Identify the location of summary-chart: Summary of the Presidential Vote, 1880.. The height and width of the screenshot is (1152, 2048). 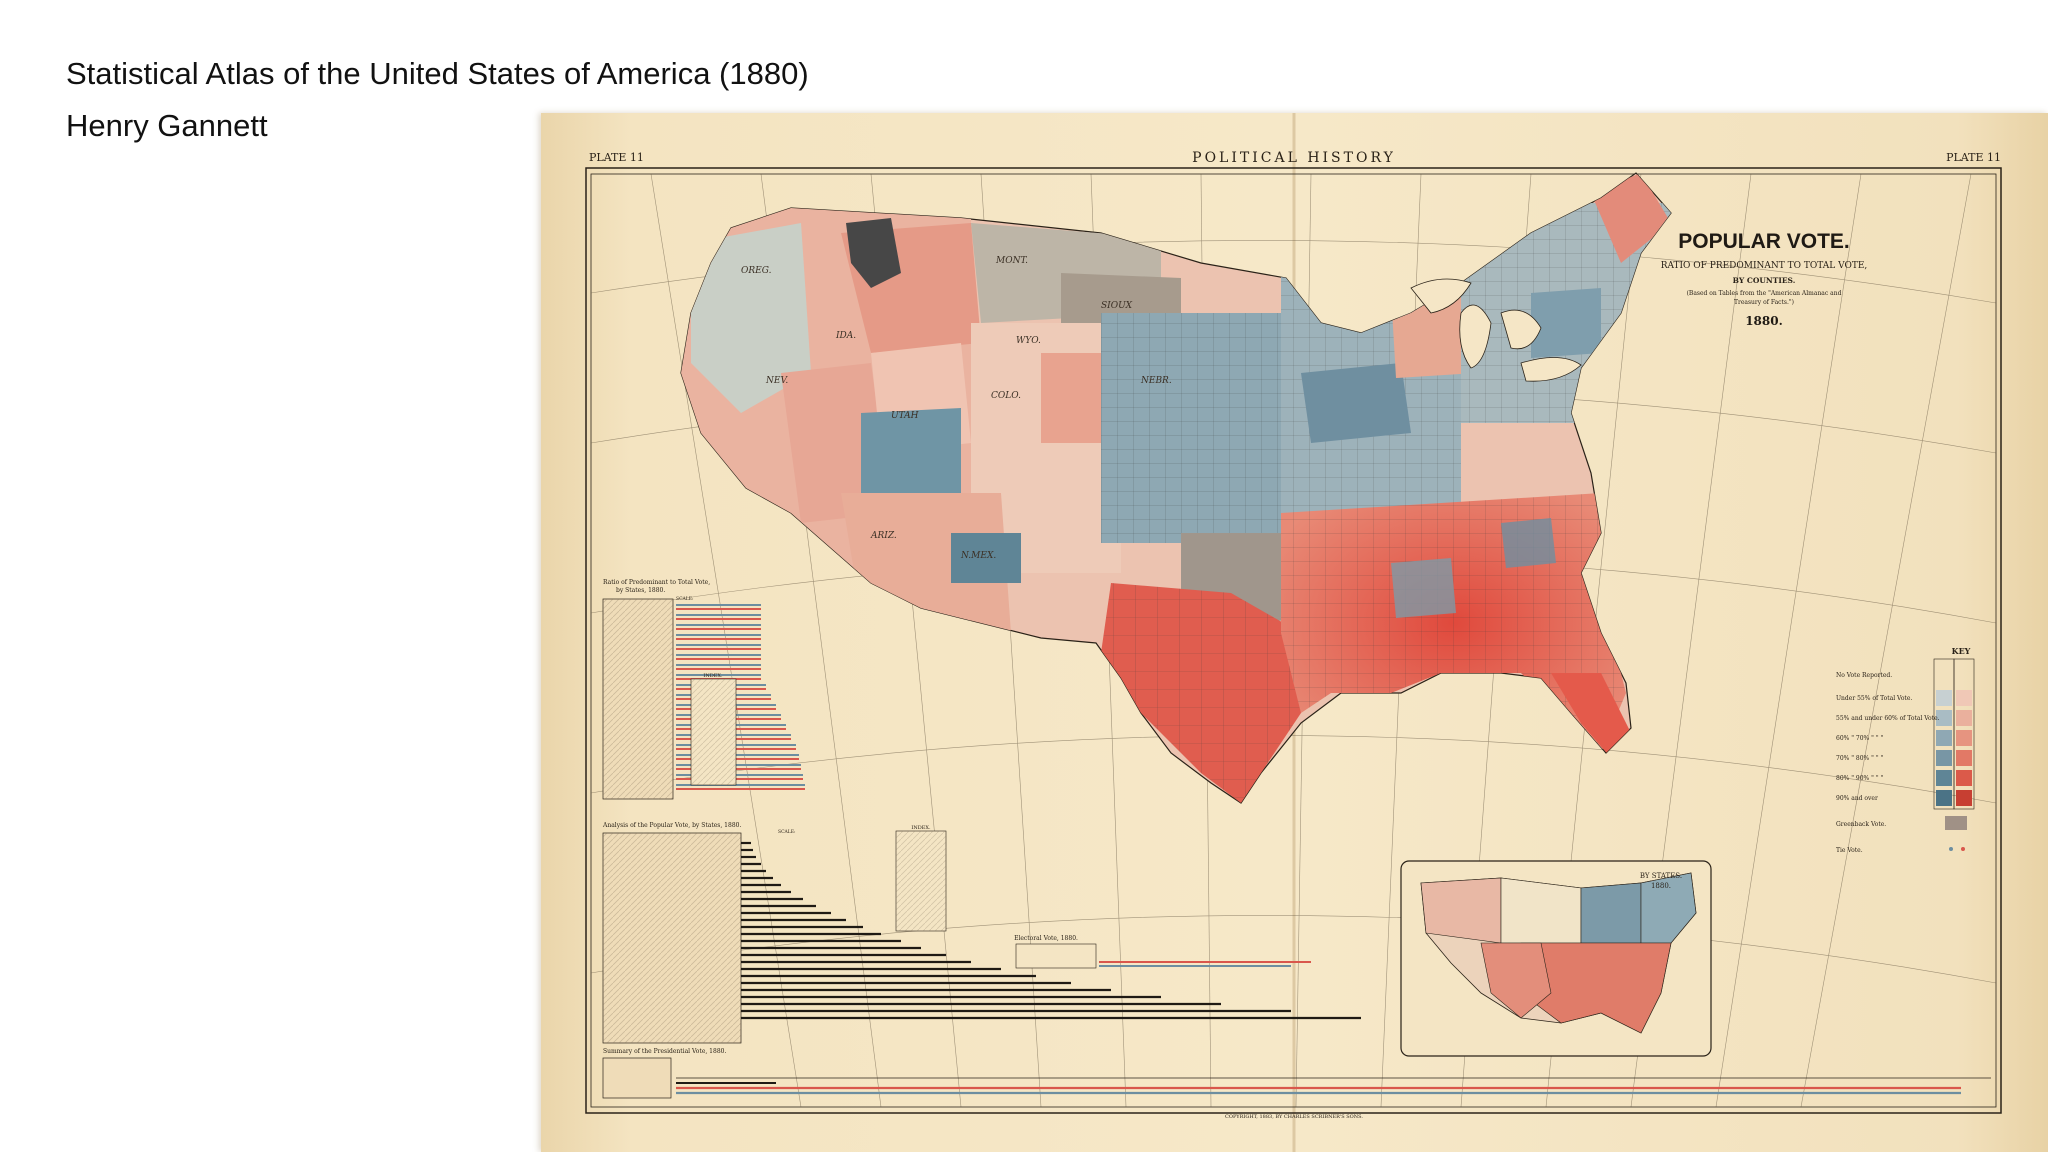
(1296, 1073).